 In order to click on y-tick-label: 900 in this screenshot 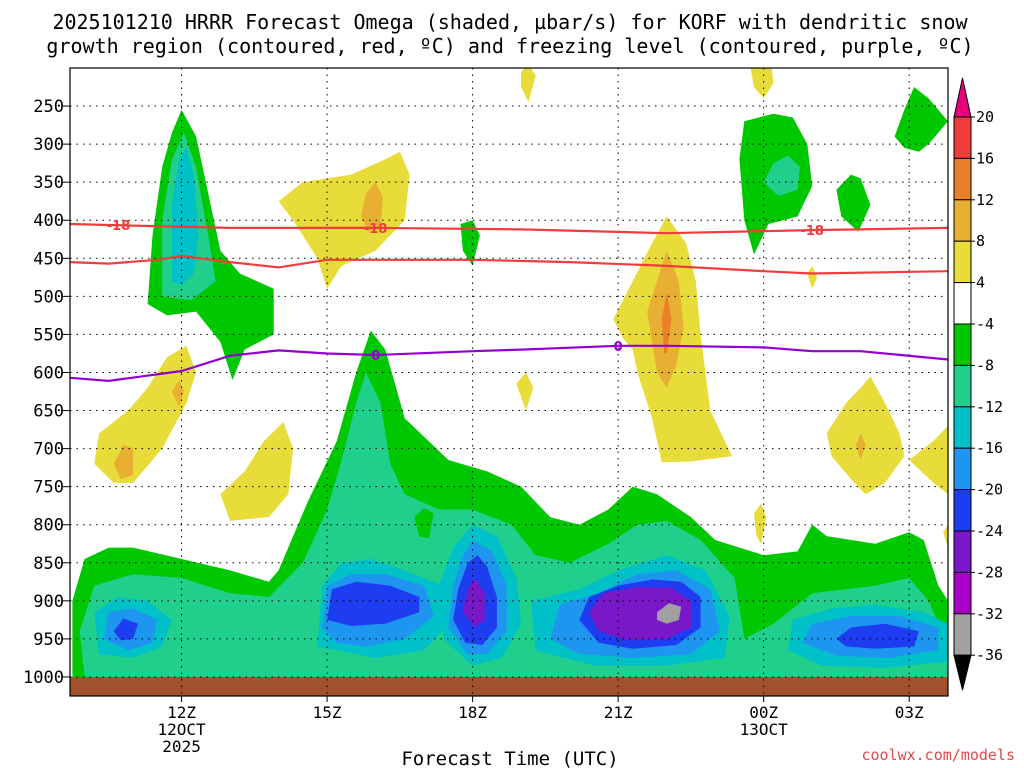, I will do `click(48, 602)`.